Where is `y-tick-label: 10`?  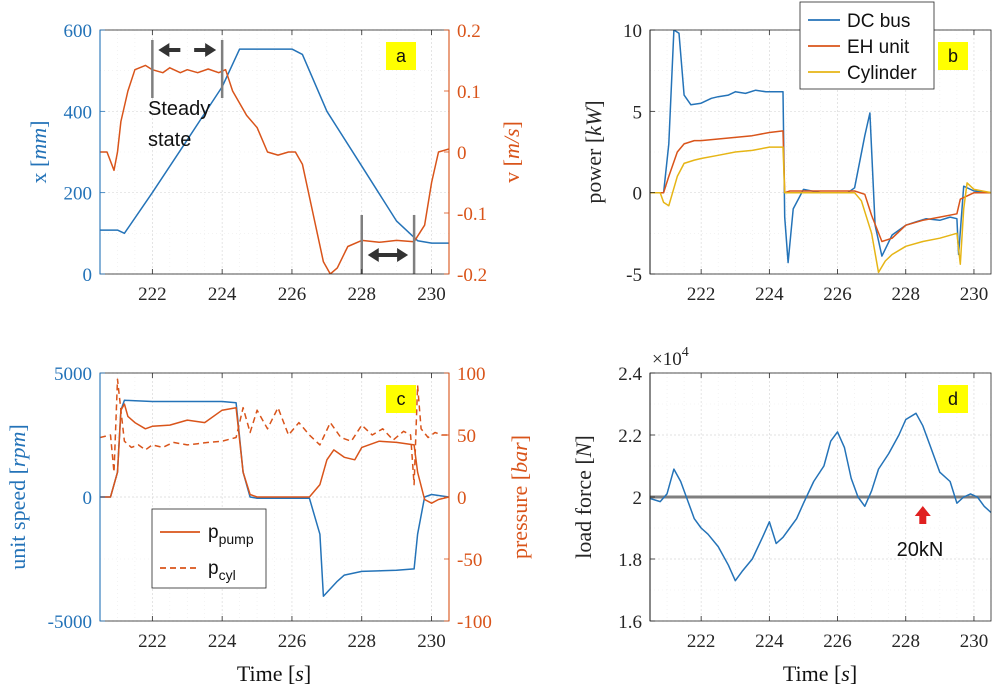 y-tick-label: 10 is located at coordinates (632, 31).